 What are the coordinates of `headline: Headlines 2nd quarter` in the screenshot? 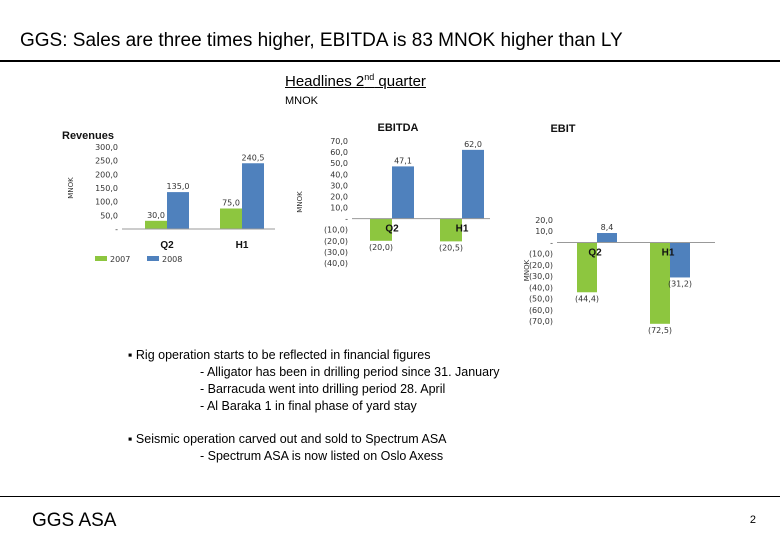 It's located at (355, 81).